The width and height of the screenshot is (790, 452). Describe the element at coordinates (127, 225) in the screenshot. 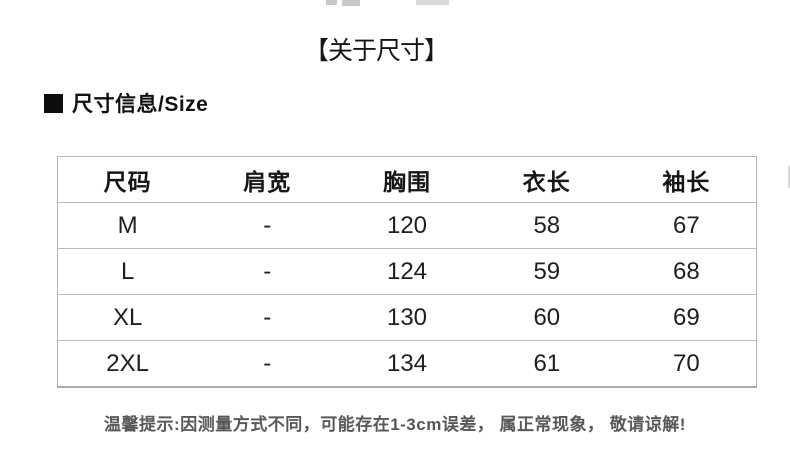

I see `size-cell: M` at that location.